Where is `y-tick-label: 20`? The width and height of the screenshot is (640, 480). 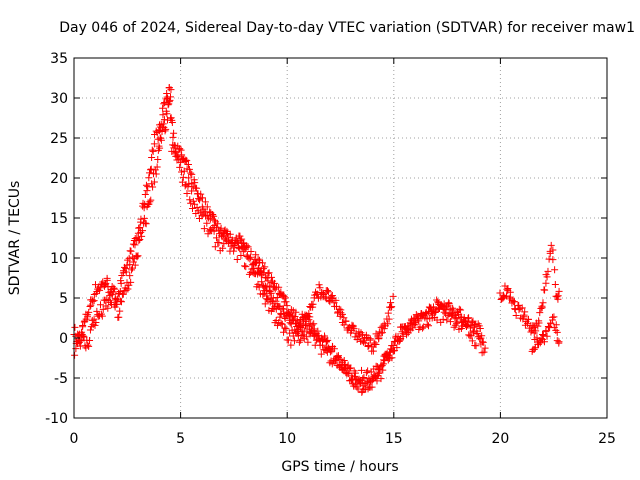
y-tick-label: 20 is located at coordinates (59, 179).